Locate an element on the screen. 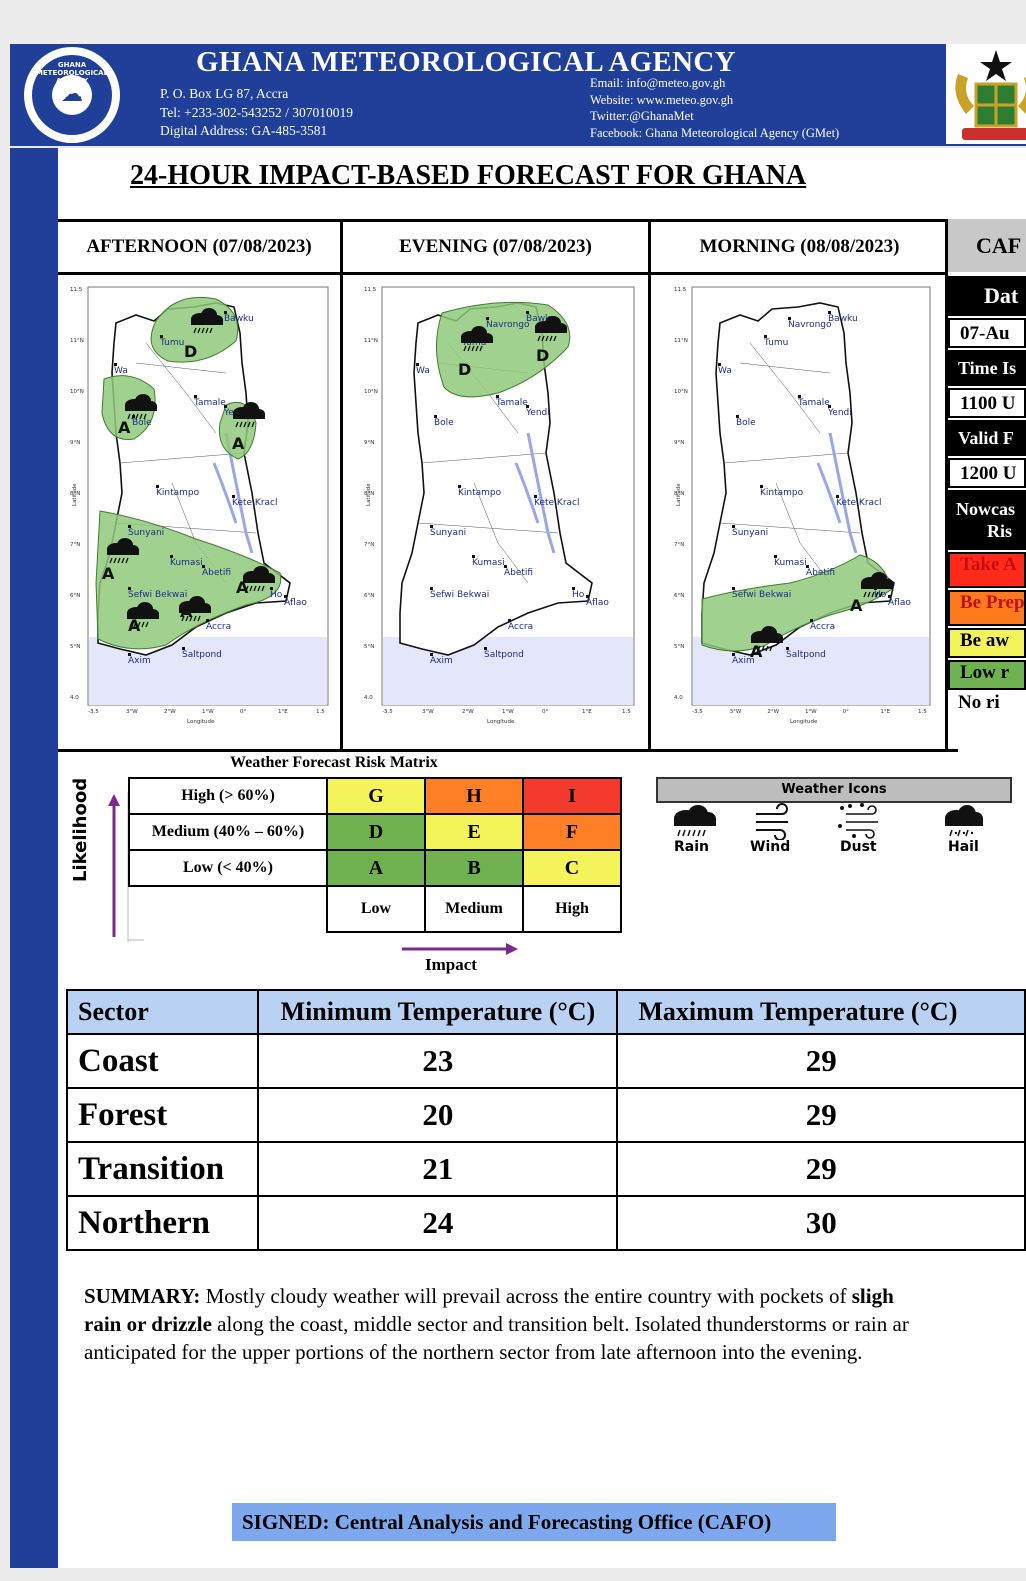 This screenshot has height=1581, width=1026. website-link: Website: www.meteo.gov.gh is located at coordinates (662, 100).